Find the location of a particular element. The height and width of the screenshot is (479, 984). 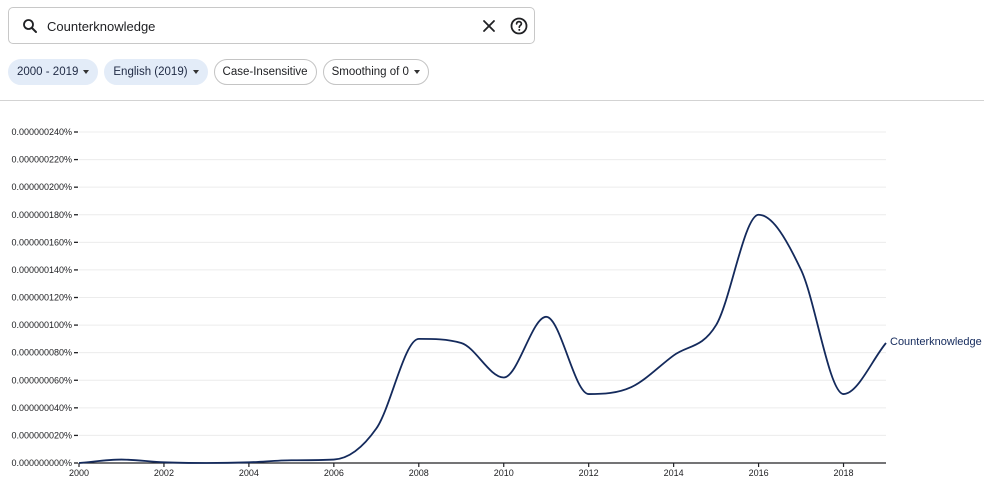

x-tick-label: 2004 is located at coordinates (249, 473).